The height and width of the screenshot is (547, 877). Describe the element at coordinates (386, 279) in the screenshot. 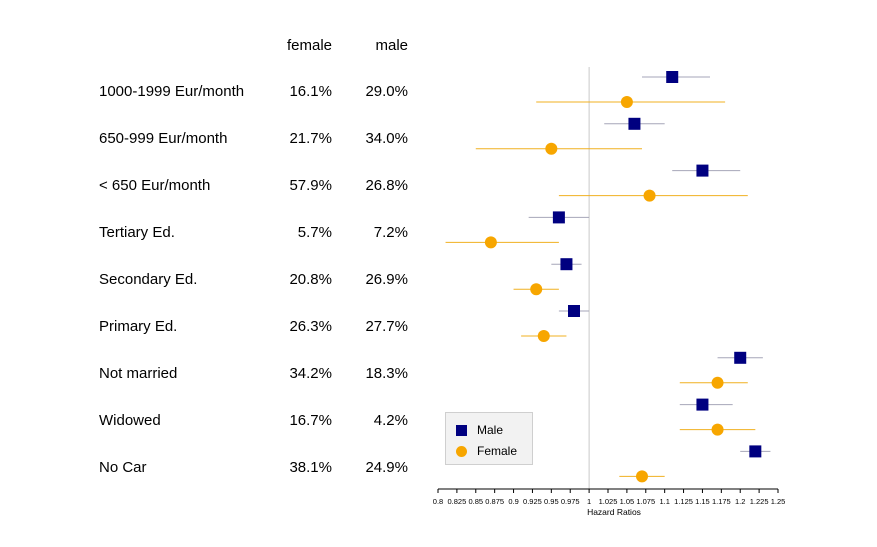

I see `male-percent: 26.9%` at that location.